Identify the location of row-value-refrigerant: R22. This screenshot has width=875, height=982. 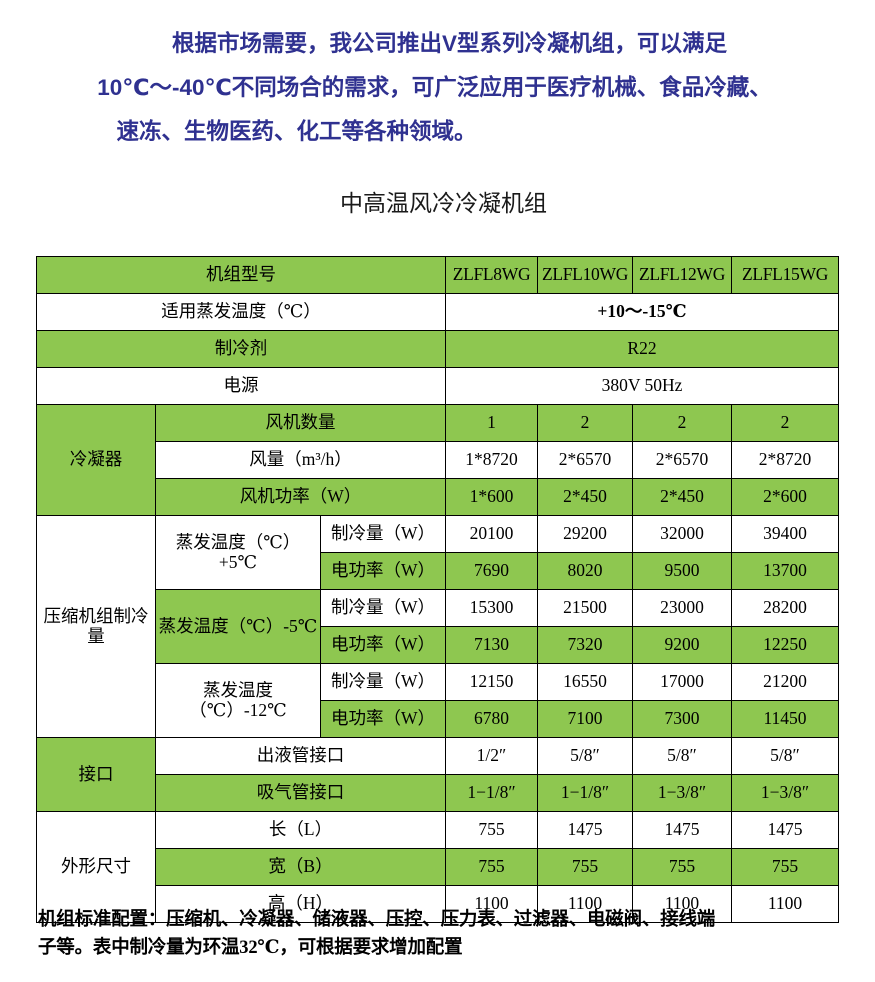
(642, 349).